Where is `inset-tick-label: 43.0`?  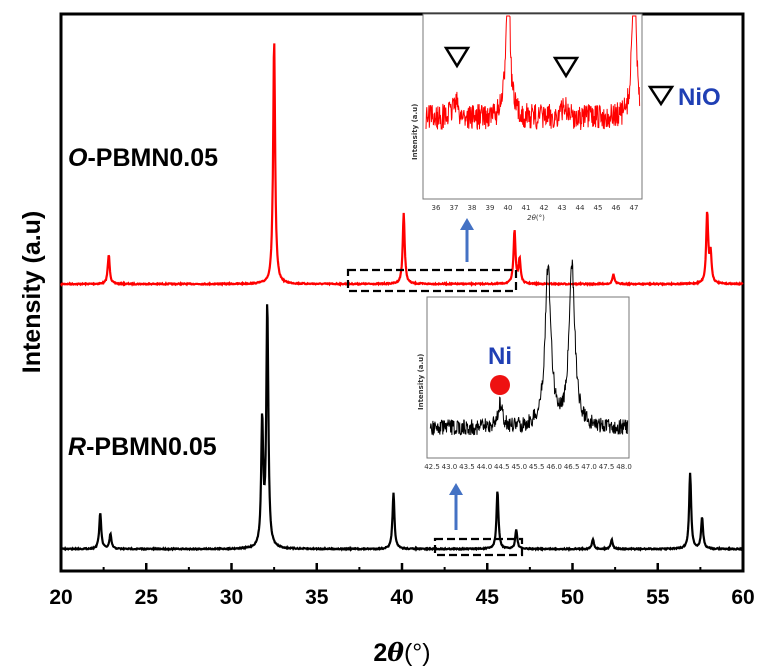
inset-tick-label: 43.0 is located at coordinates (450, 467).